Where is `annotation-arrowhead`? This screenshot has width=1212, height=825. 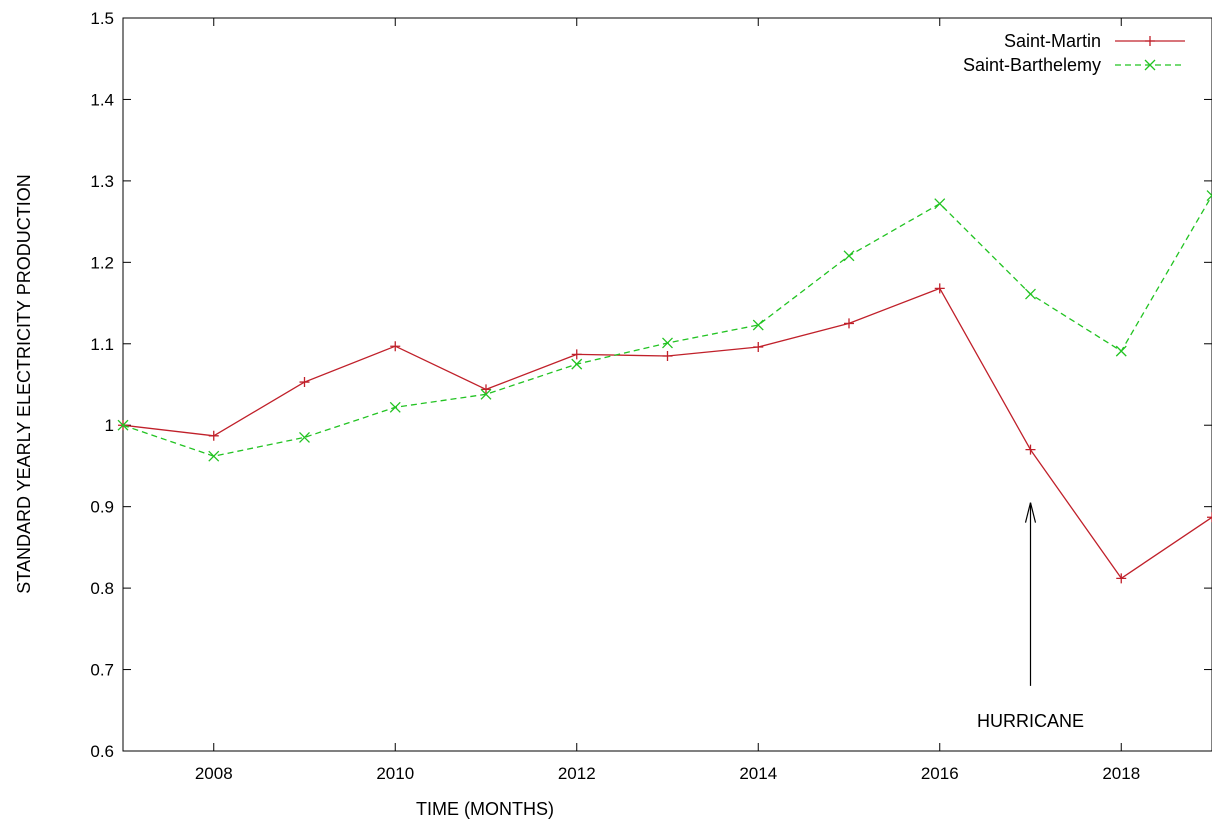 annotation-arrowhead is located at coordinates (1030, 512).